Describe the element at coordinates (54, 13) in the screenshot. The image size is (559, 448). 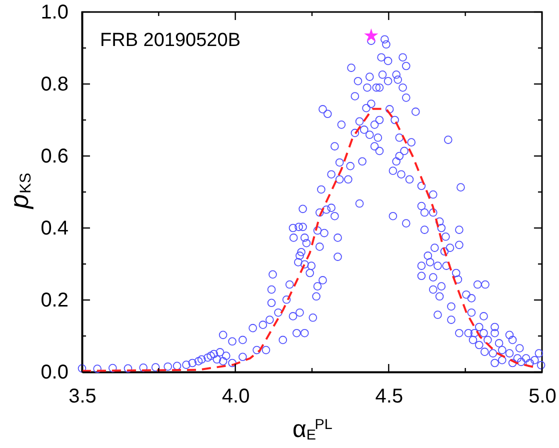
I see `y-tick-label: 1.0` at that location.